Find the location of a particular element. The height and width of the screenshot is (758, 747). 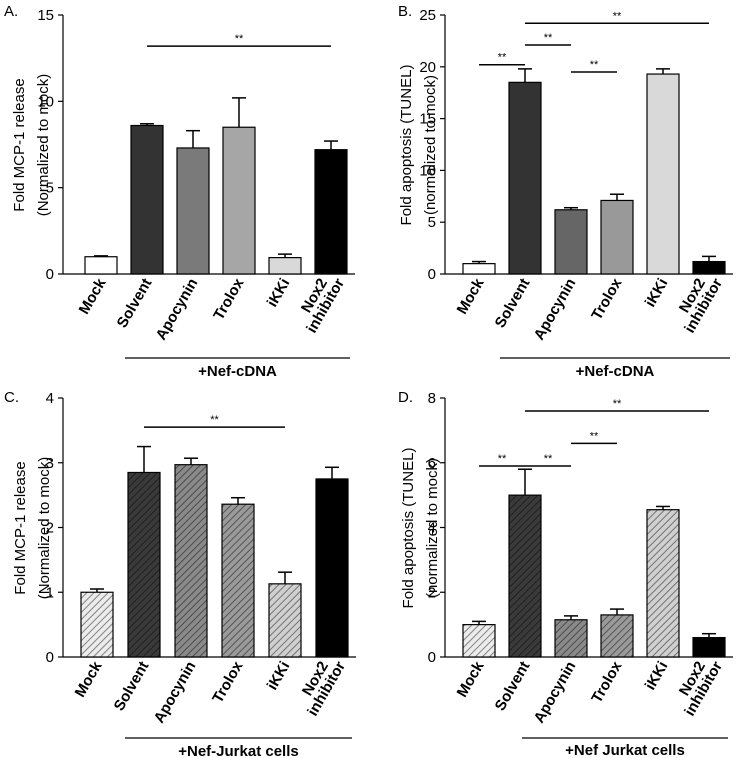

group-label: +Nef Jurkat cells is located at coordinates (625, 750).